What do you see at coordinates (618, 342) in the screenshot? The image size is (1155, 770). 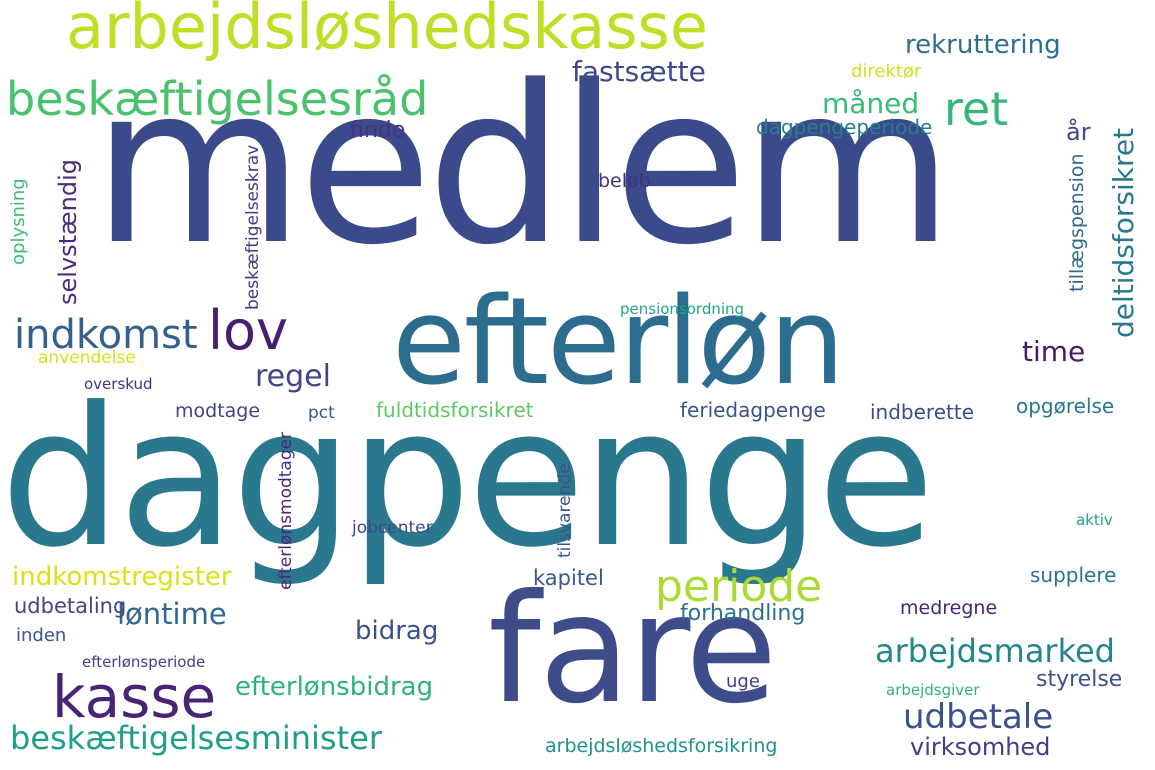 I see `word-efterlon: efterløn` at bounding box center [618, 342].